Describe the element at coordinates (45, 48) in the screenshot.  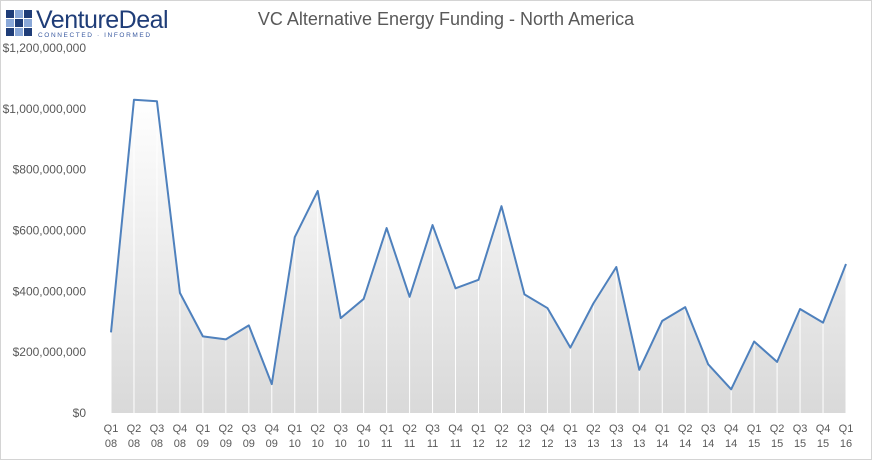
I see `y-tick-label: $1,200,000,000` at that location.